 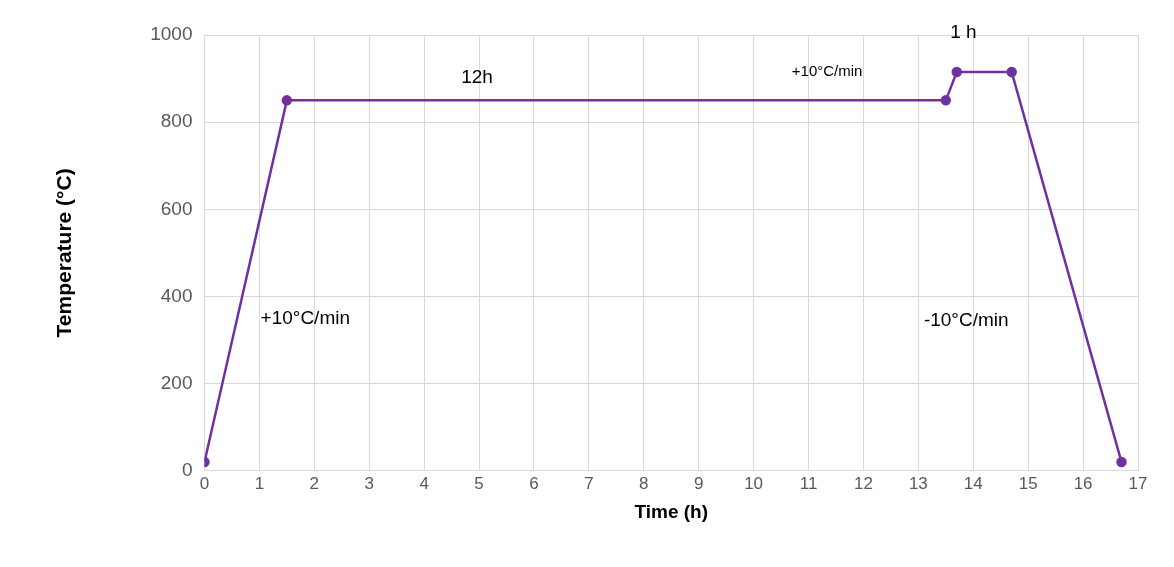 What do you see at coordinates (204, 483) in the screenshot?
I see `x-tick-label: 0` at bounding box center [204, 483].